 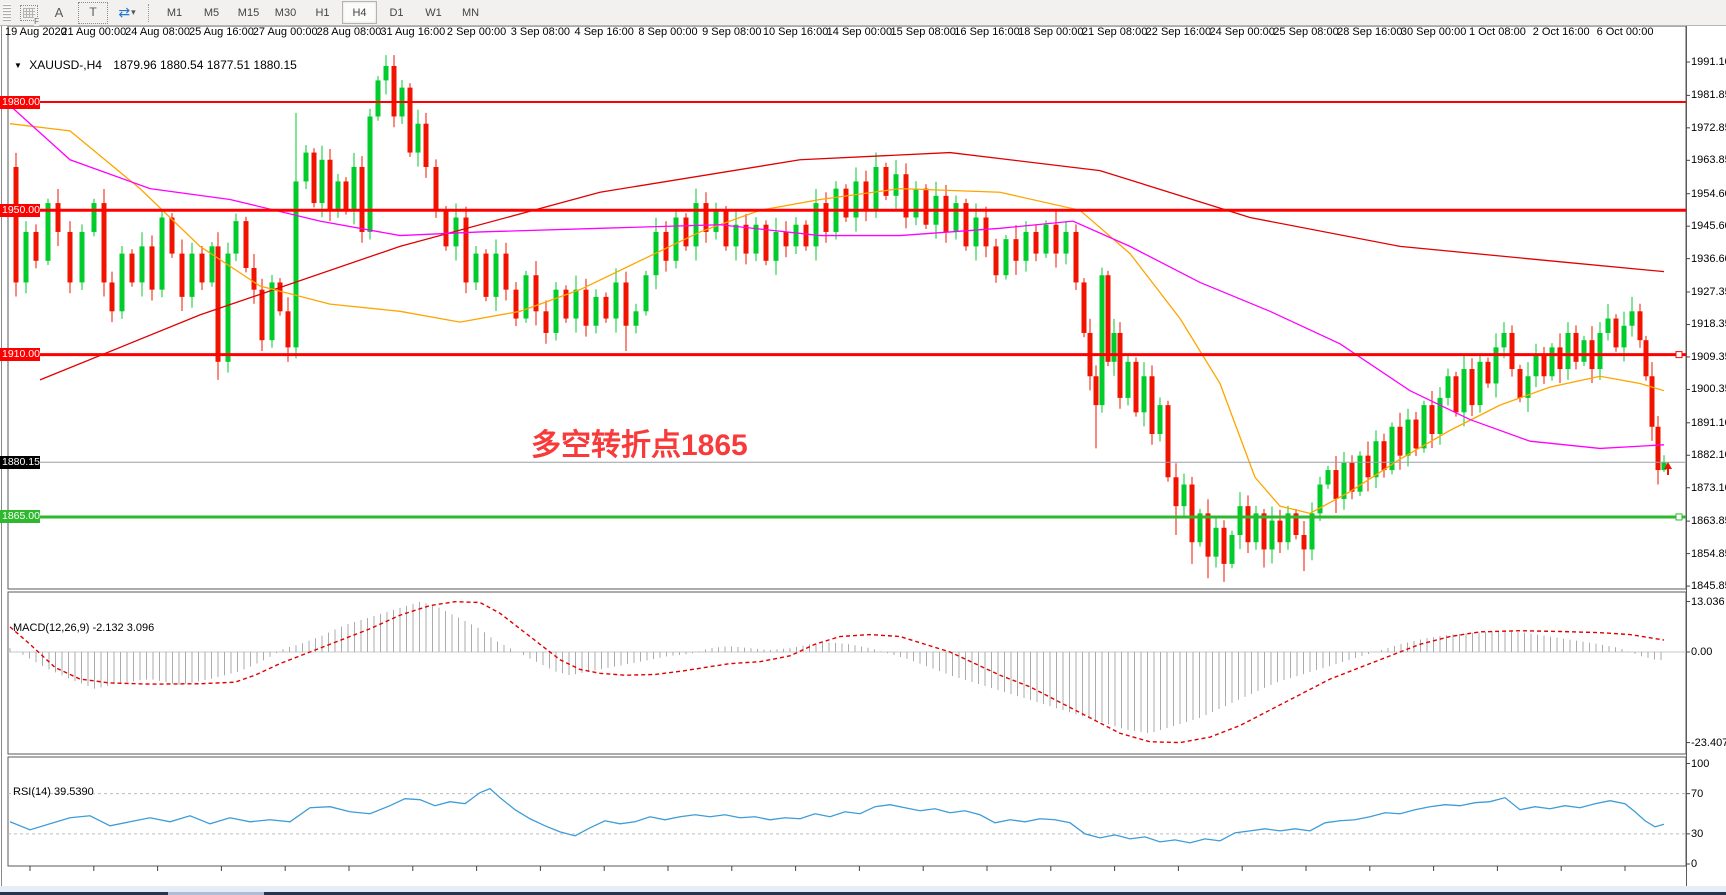 What do you see at coordinates (1178, 32) in the screenshot?
I see `time-axis-label: 22 Sep 16:00` at bounding box center [1178, 32].